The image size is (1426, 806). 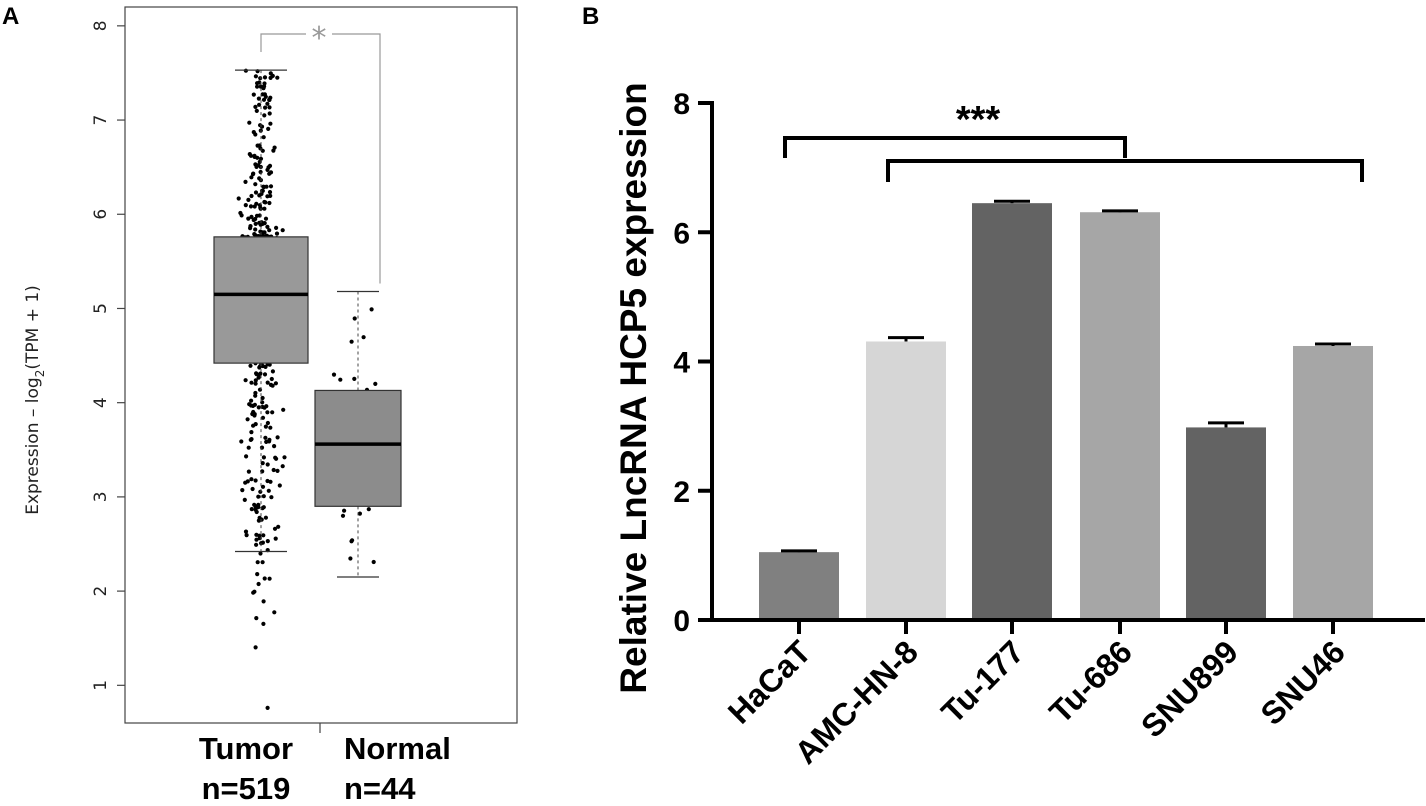 I want to click on panel-b-category-hacat: HaCaT, so click(x=769, y=681).